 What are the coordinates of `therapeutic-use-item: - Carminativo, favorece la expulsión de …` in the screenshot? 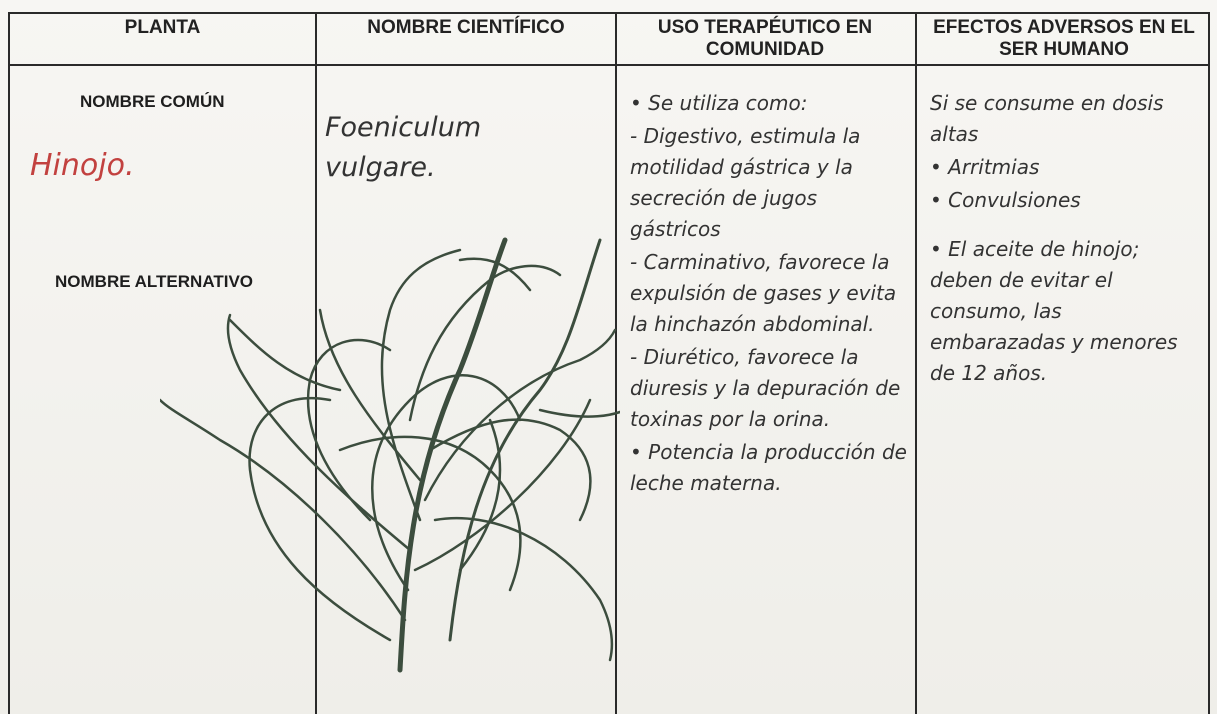 It's located at (763, 293).